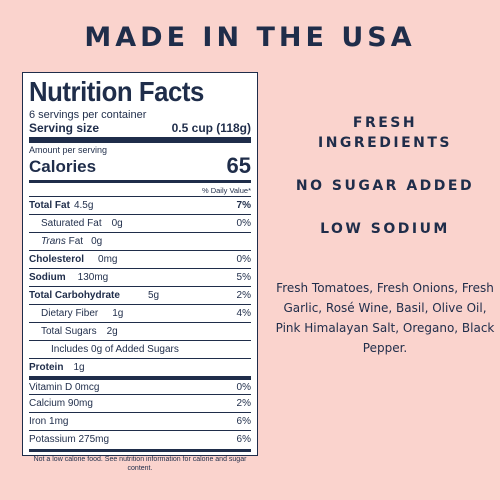 The height and width of the screenshot is (500, 500). I want to click on vitamin-name: Potassium 275mg, so click(69, 439).